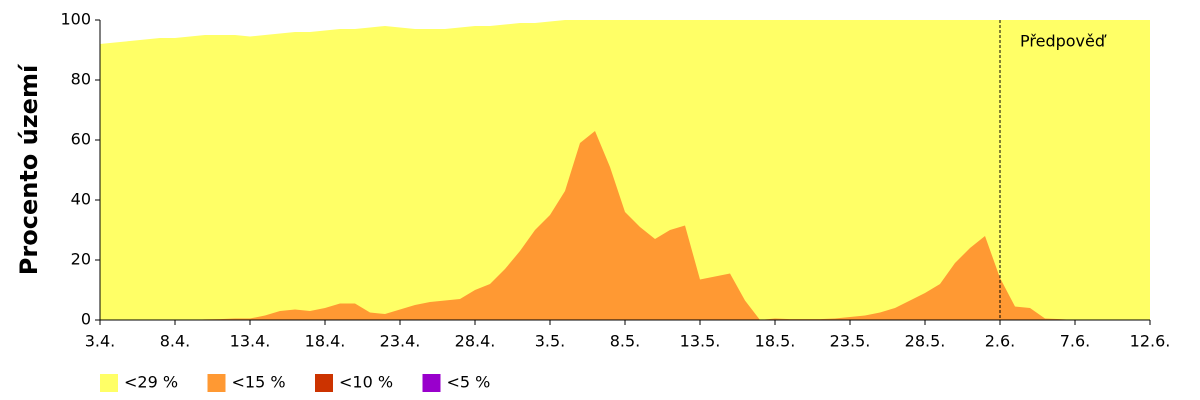  What do you see at coordinates (1000, 341) in the screenshot?
I see `x-tick-label: 2.6.` at bounding box center [1000, 341].